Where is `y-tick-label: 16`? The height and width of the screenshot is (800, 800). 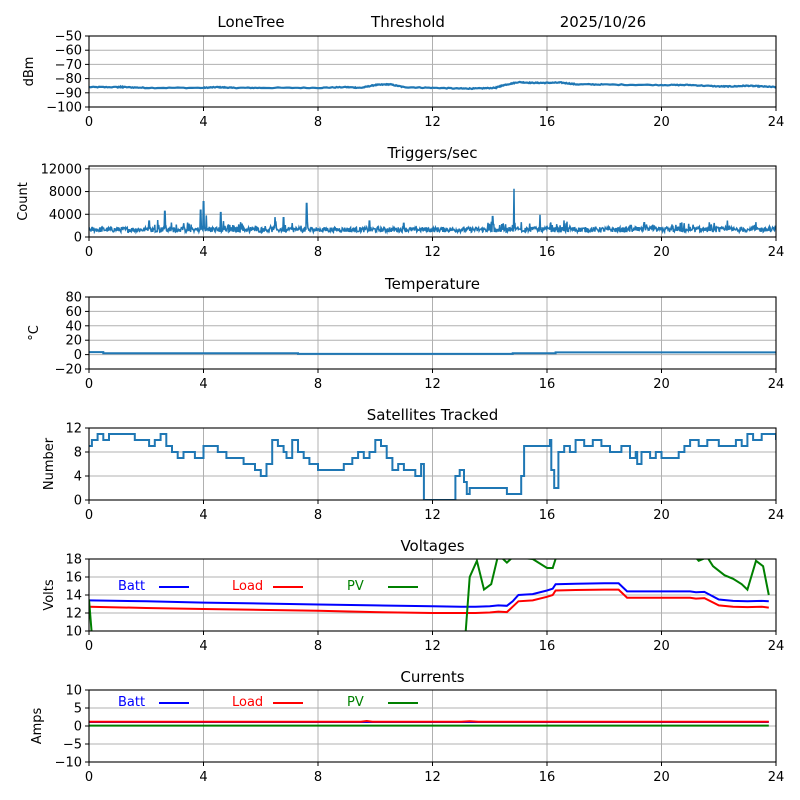
y-tick-label: 16 is located at coordinates (73, 578).